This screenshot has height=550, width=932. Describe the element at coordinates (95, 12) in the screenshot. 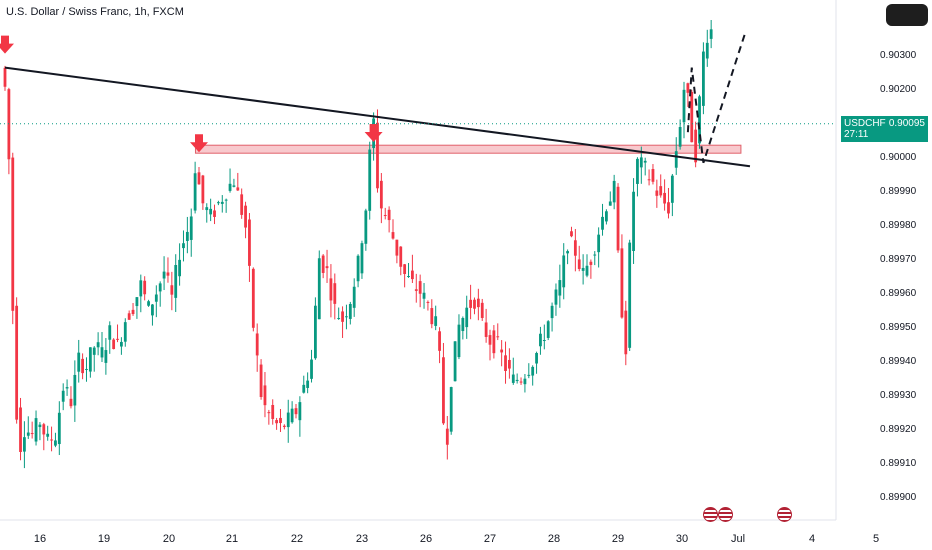

I see `chart-title: U.S. Dollar / Swiss Franc, 1h, FXCM` at that location.